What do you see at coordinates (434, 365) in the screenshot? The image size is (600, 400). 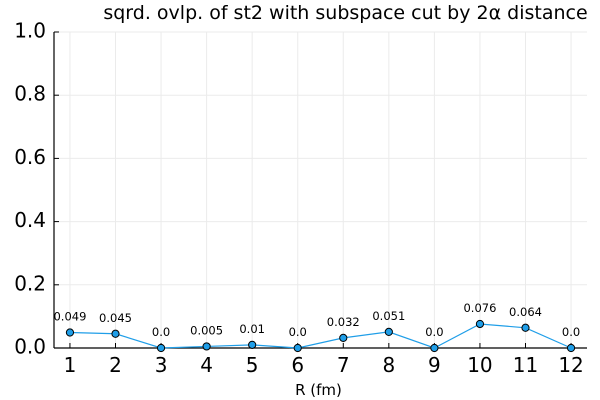 I see `x-tick-label: 9` at bounding box center [434, 365].